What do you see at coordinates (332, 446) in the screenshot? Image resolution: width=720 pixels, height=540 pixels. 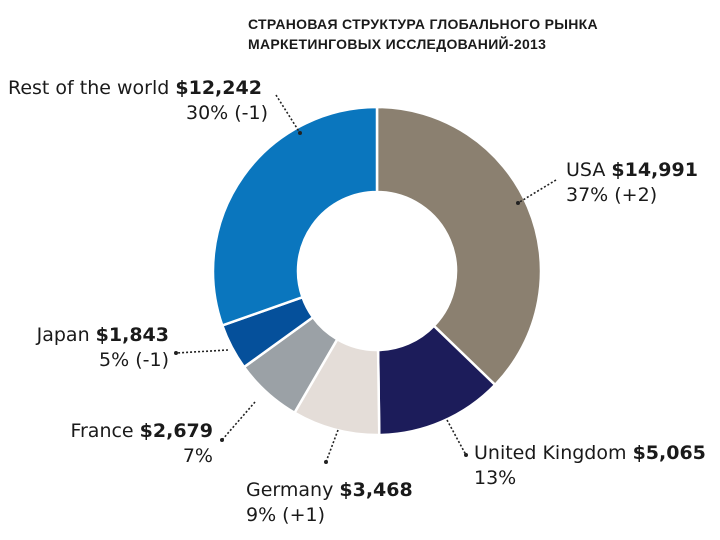 I see `leader-line-germany` at bounding box center [332, 446].